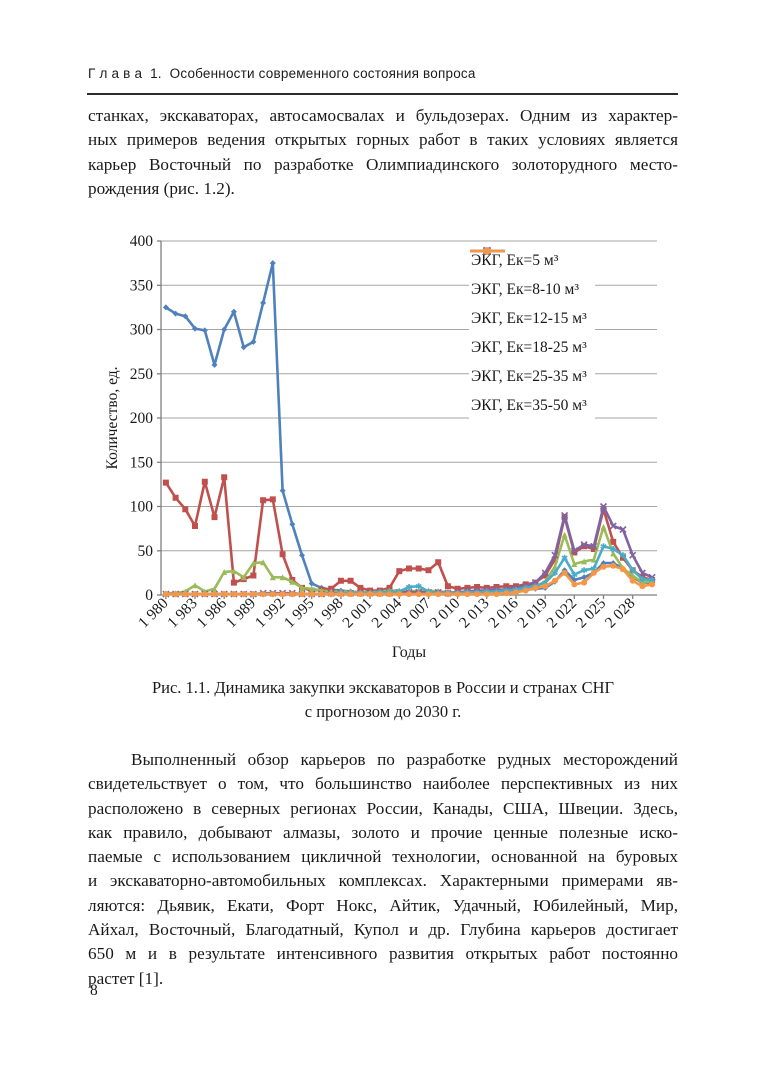 The width and height of the screenshot is (763, 1080). Describe the element at coordinates (126, 978) in the screenshot. I see `text-line: растет [1].` at that location.